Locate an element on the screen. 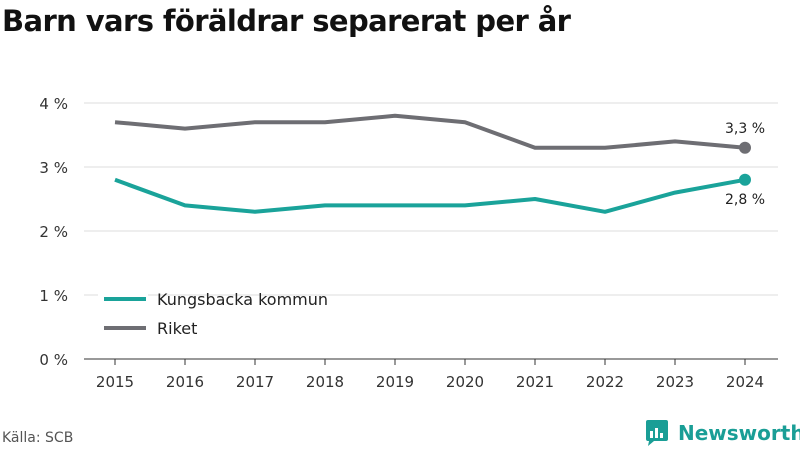  x-tick-label: 2024 is located at coordinates (745, 382).